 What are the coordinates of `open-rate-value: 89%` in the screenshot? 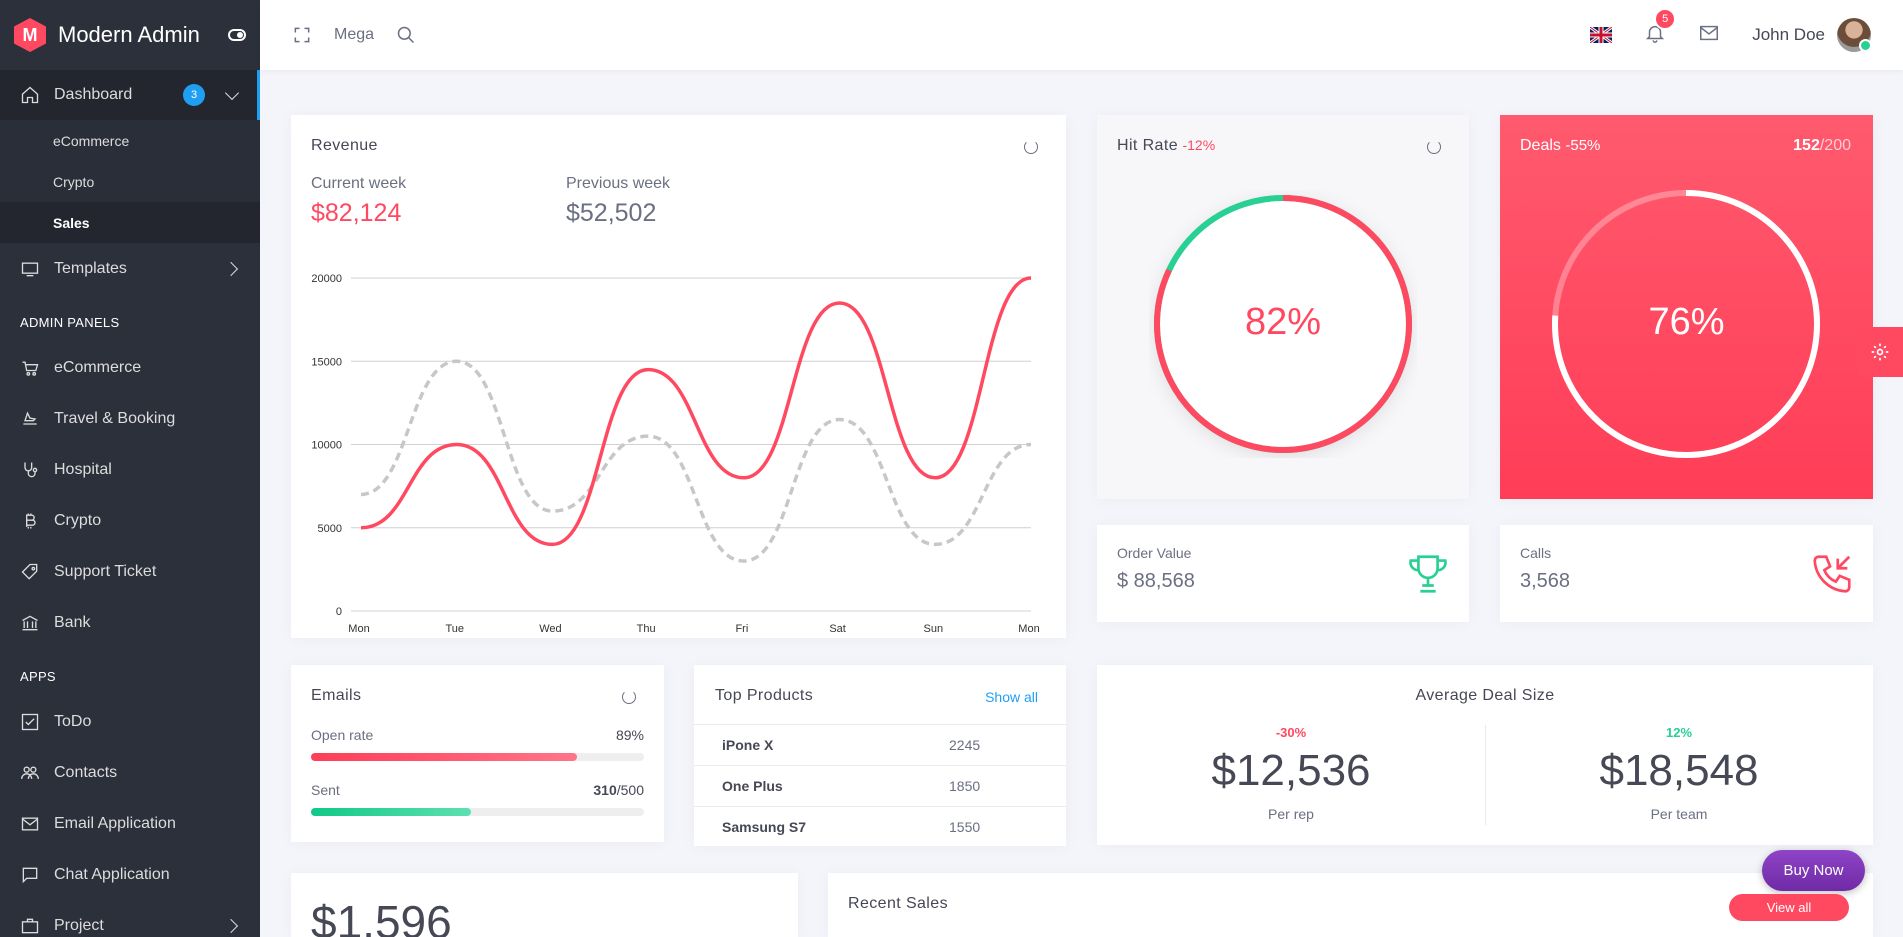 It's located at (629, 735).